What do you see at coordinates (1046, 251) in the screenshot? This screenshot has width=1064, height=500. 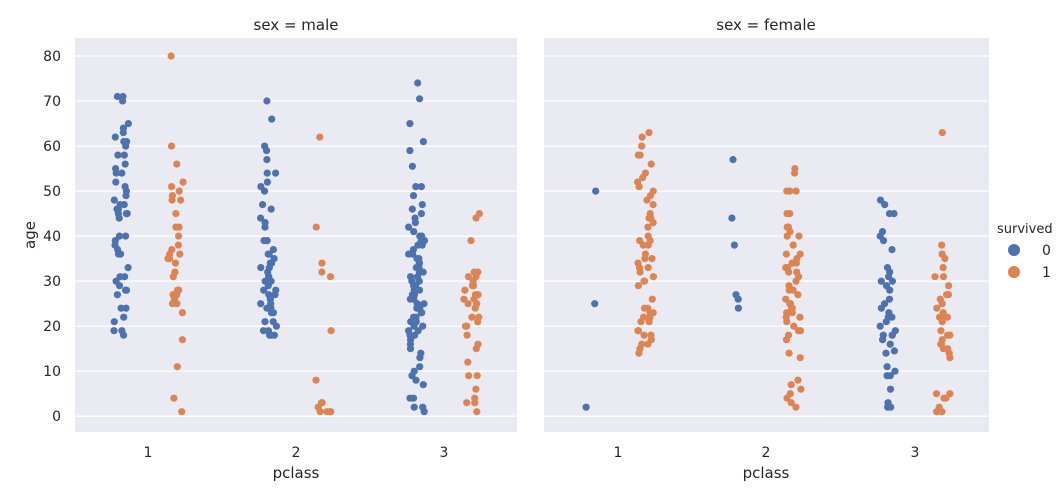 I see `legend-label-0: 0` at bounding box center [1046, 251].